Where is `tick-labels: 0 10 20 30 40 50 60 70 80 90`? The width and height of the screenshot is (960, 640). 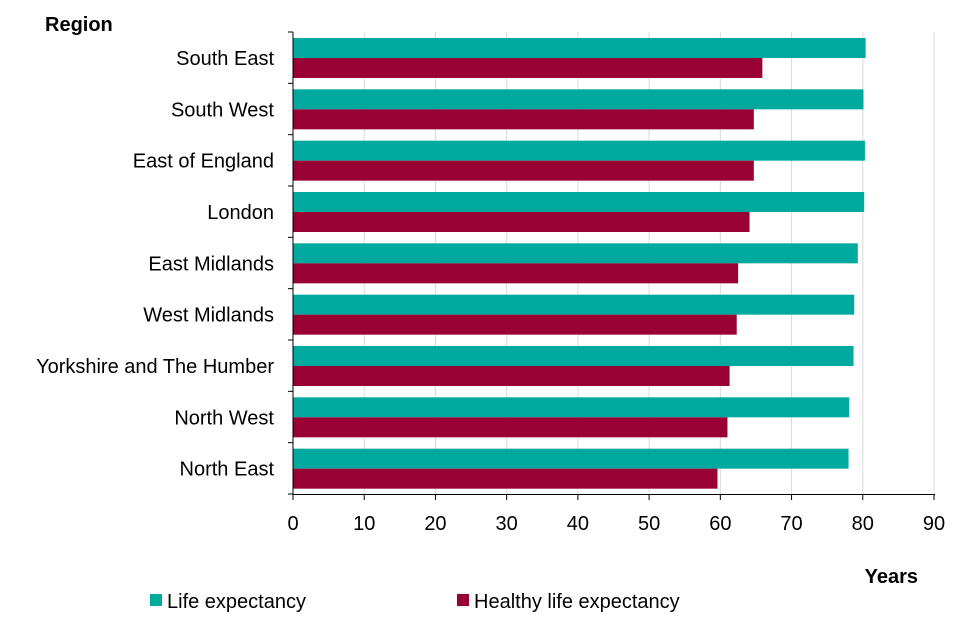
tick-labels: 0 10 20 30 40 50 60 70 80 90 is located at coordinates (616, 524).